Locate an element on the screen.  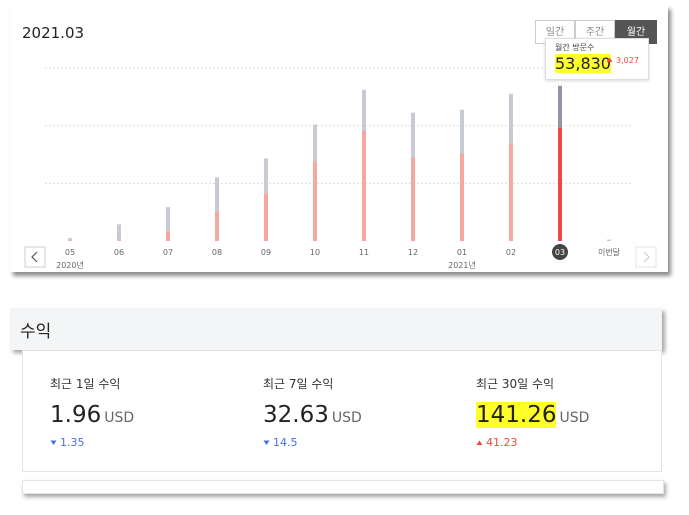
card-change: 14.5 is located at coordinates (285, 442).